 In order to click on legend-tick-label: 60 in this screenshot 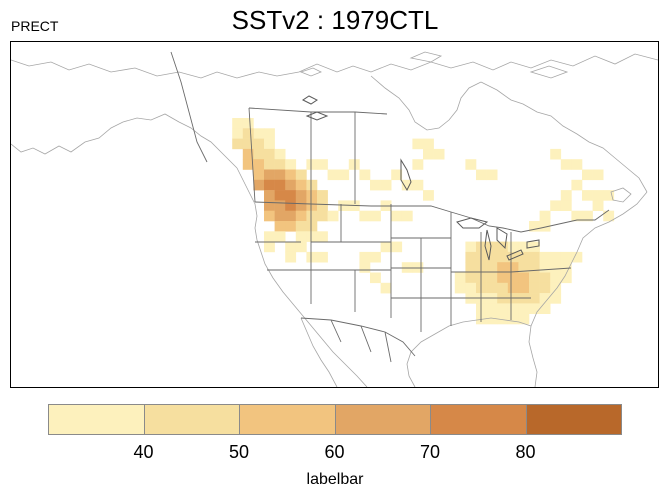, I will do `click(334, 452)`.